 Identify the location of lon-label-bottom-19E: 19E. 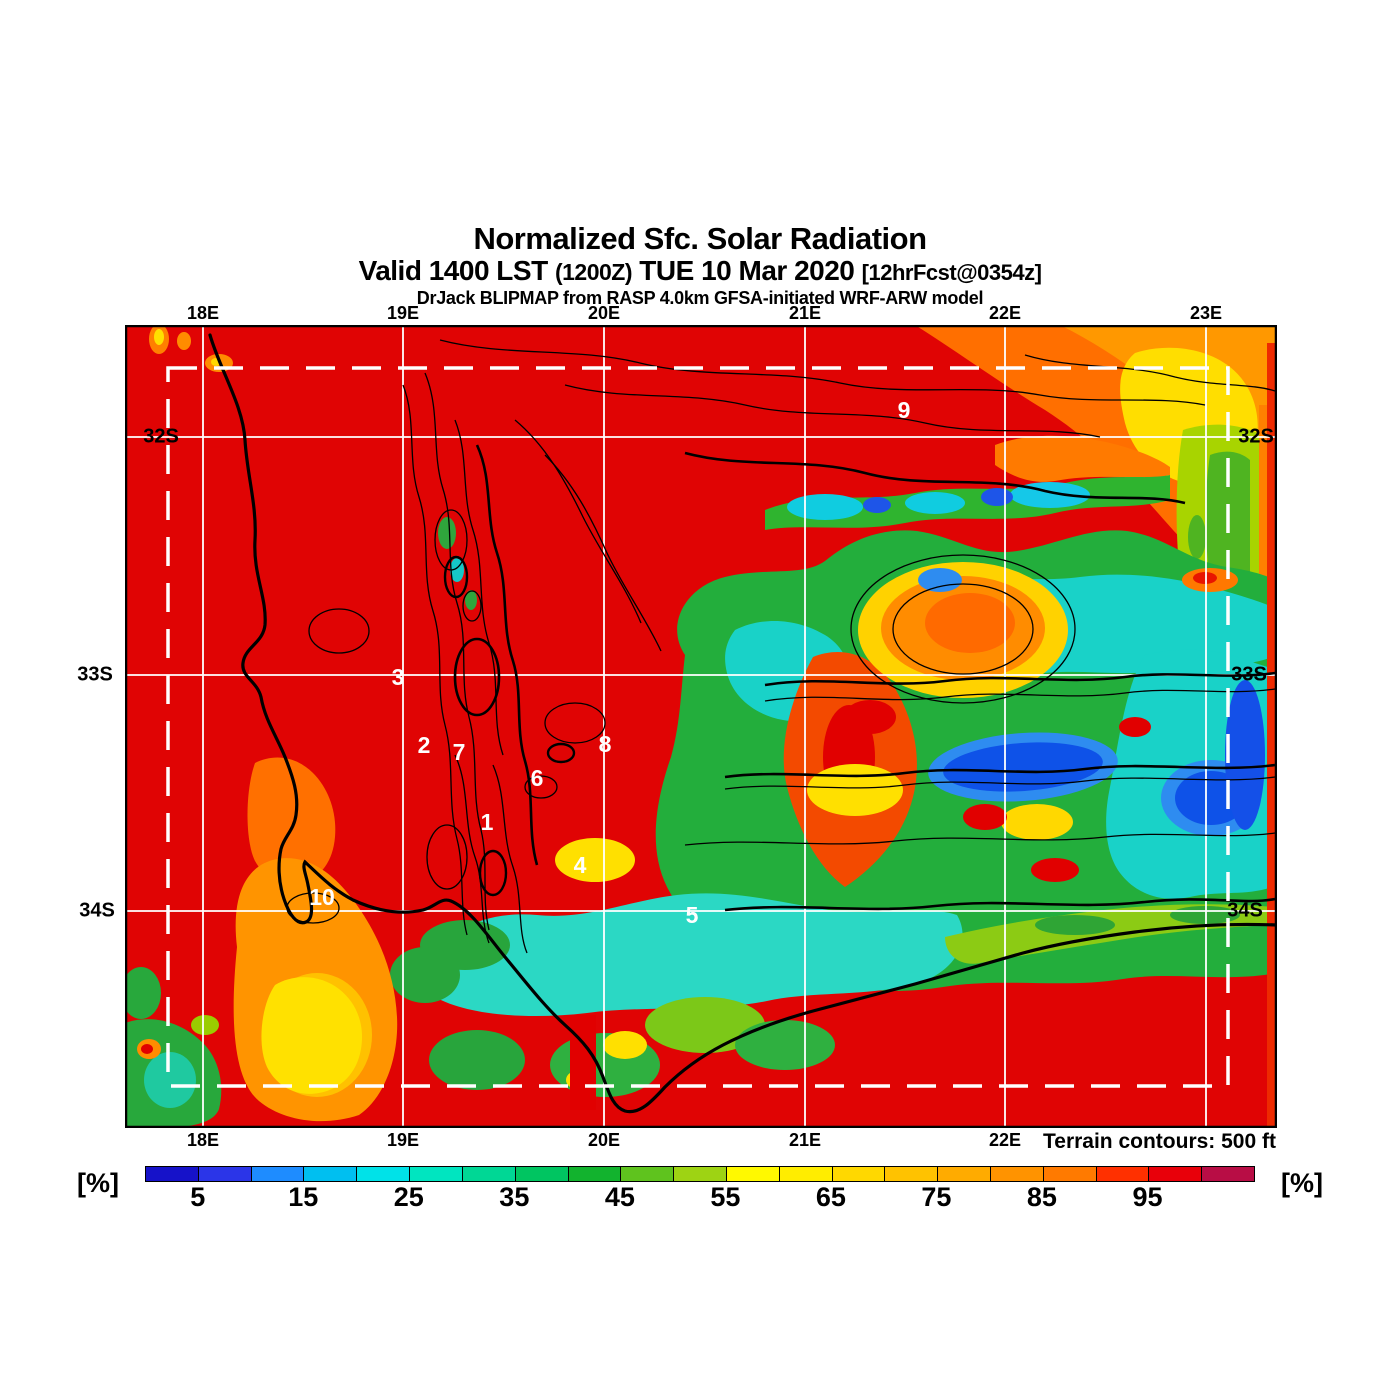
(403, 1140).